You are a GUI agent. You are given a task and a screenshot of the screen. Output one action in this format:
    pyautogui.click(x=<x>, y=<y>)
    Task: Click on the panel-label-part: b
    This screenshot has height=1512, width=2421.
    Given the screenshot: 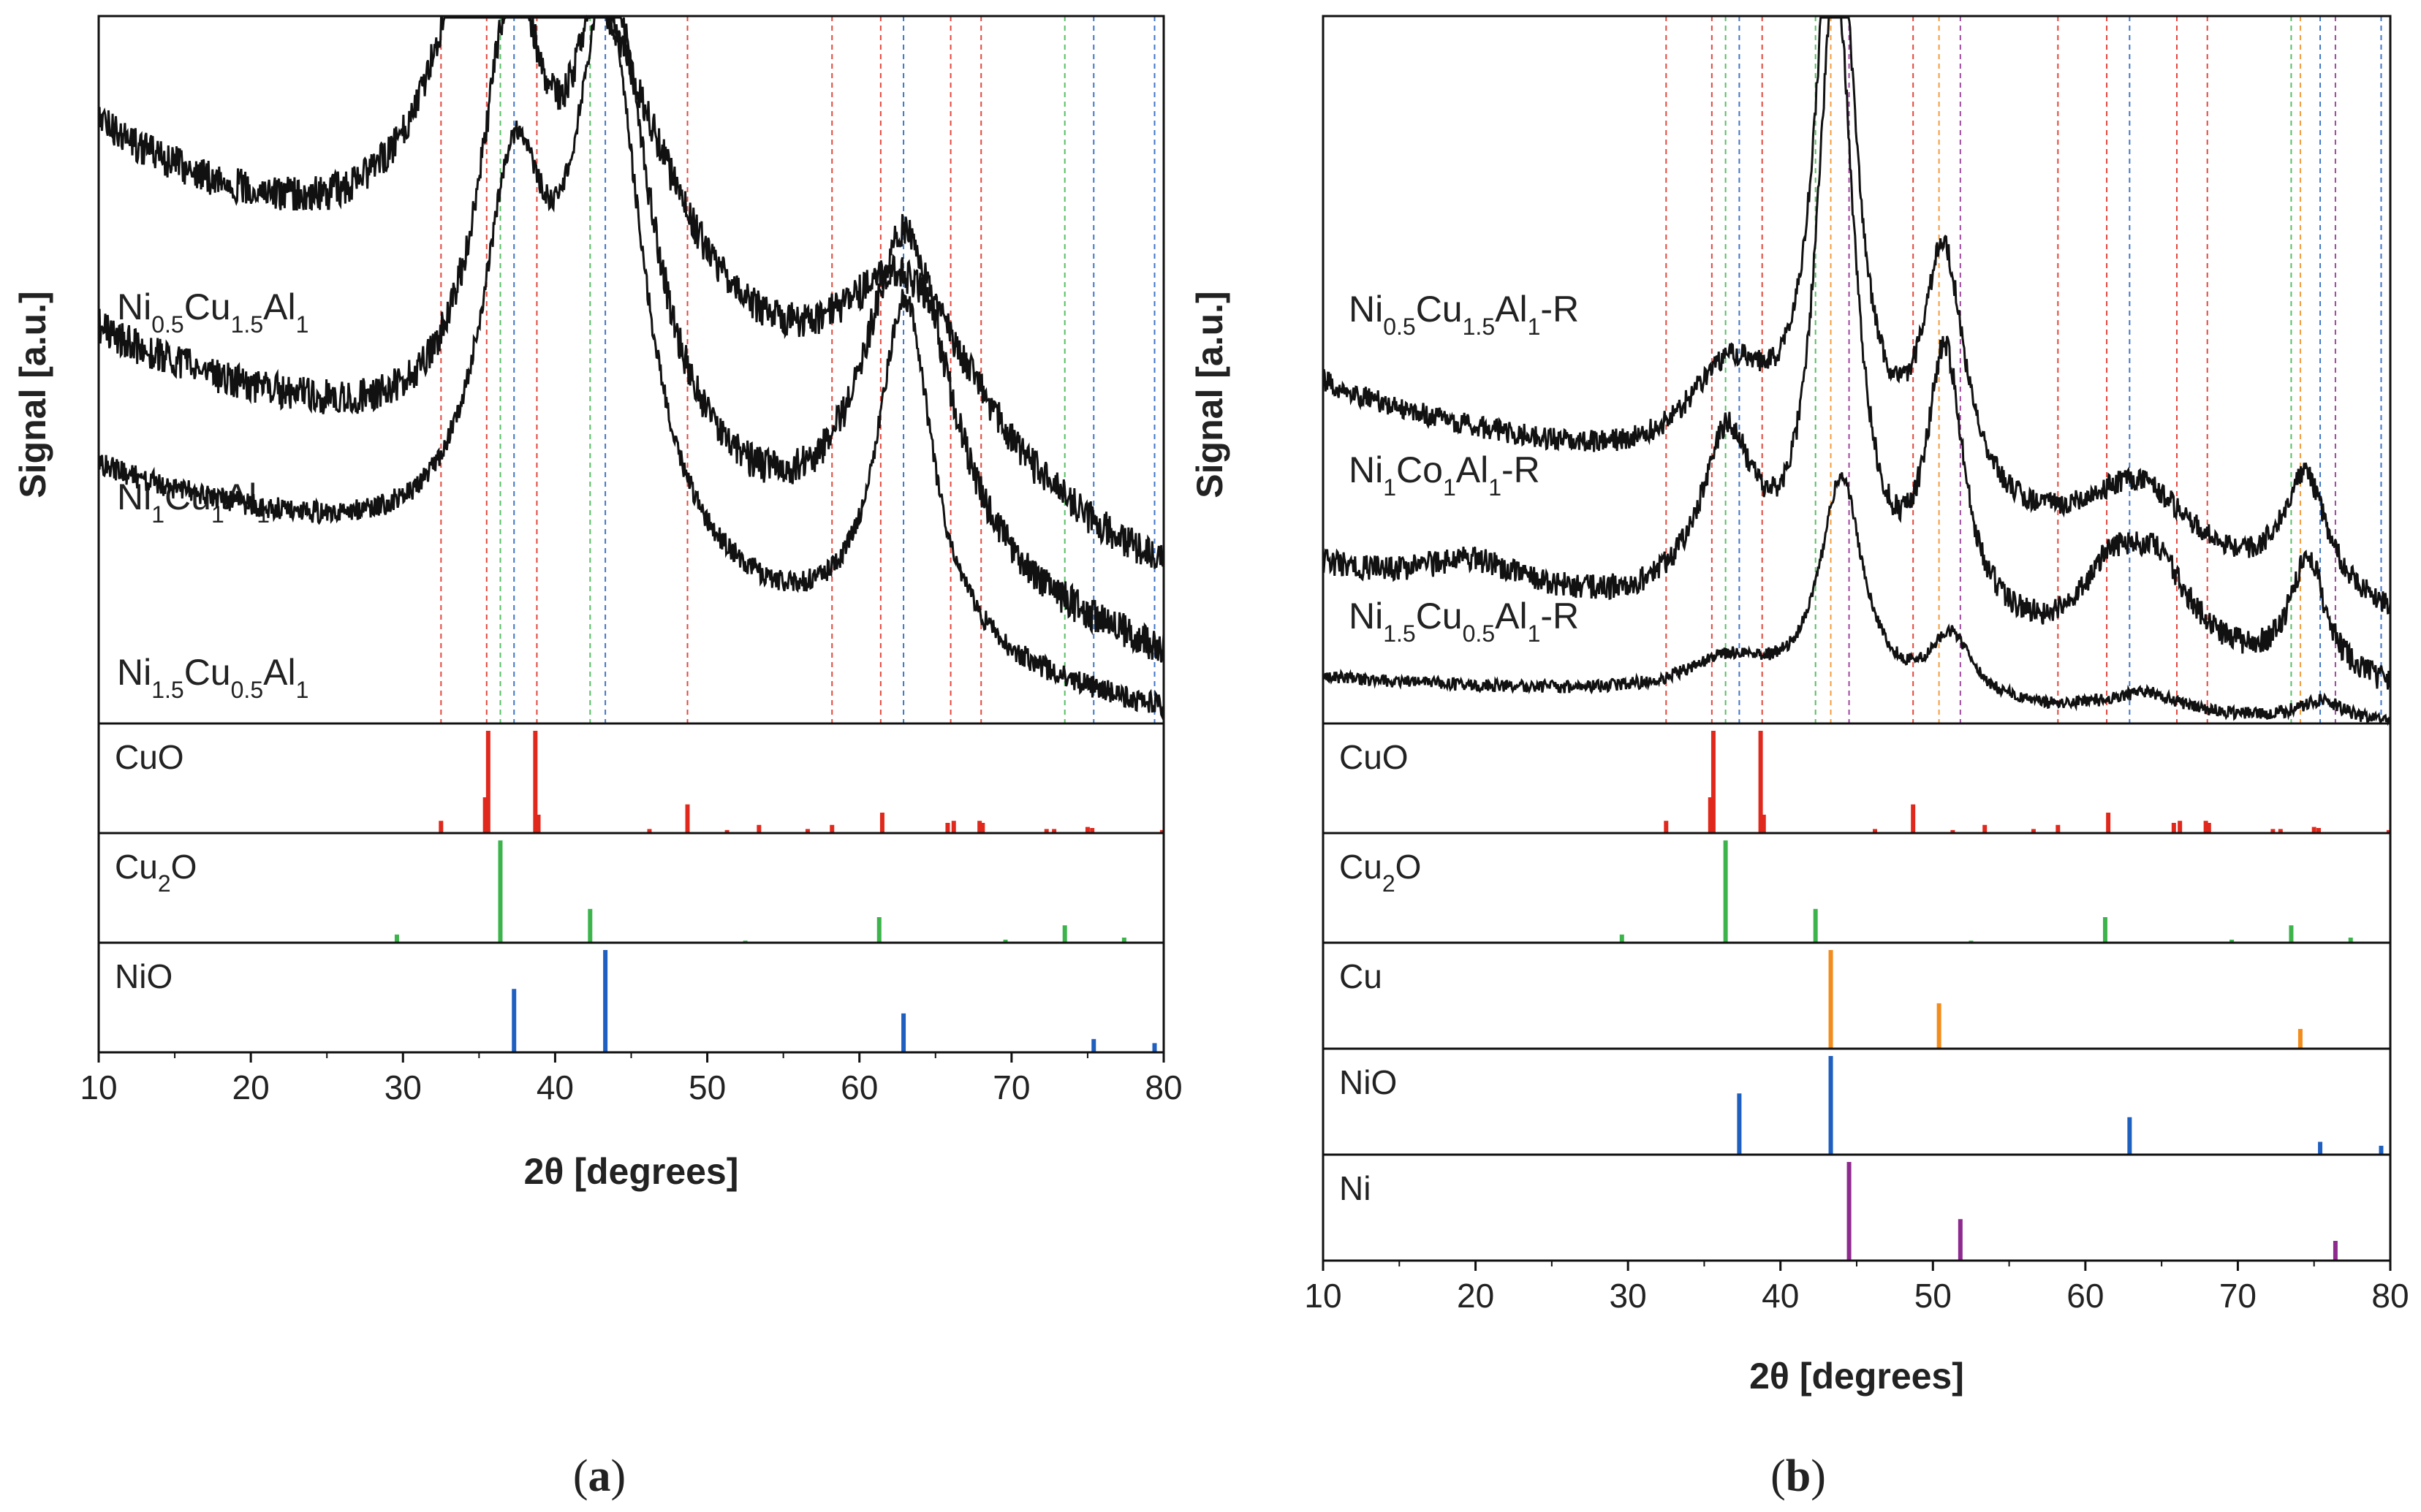 What is the action you would take?
    pyautogui.click(x=1798, y=1476)
    